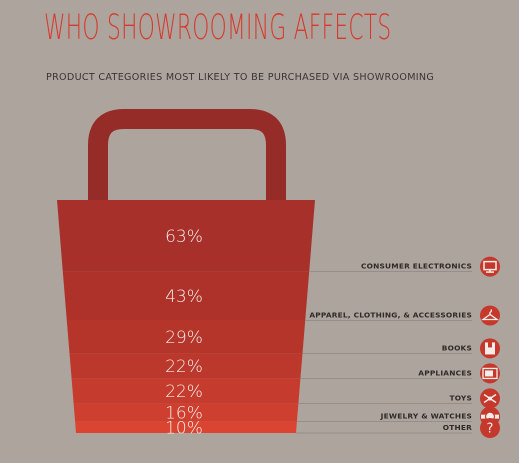  I want to click on percent-label: 43%, so click(184, 297).